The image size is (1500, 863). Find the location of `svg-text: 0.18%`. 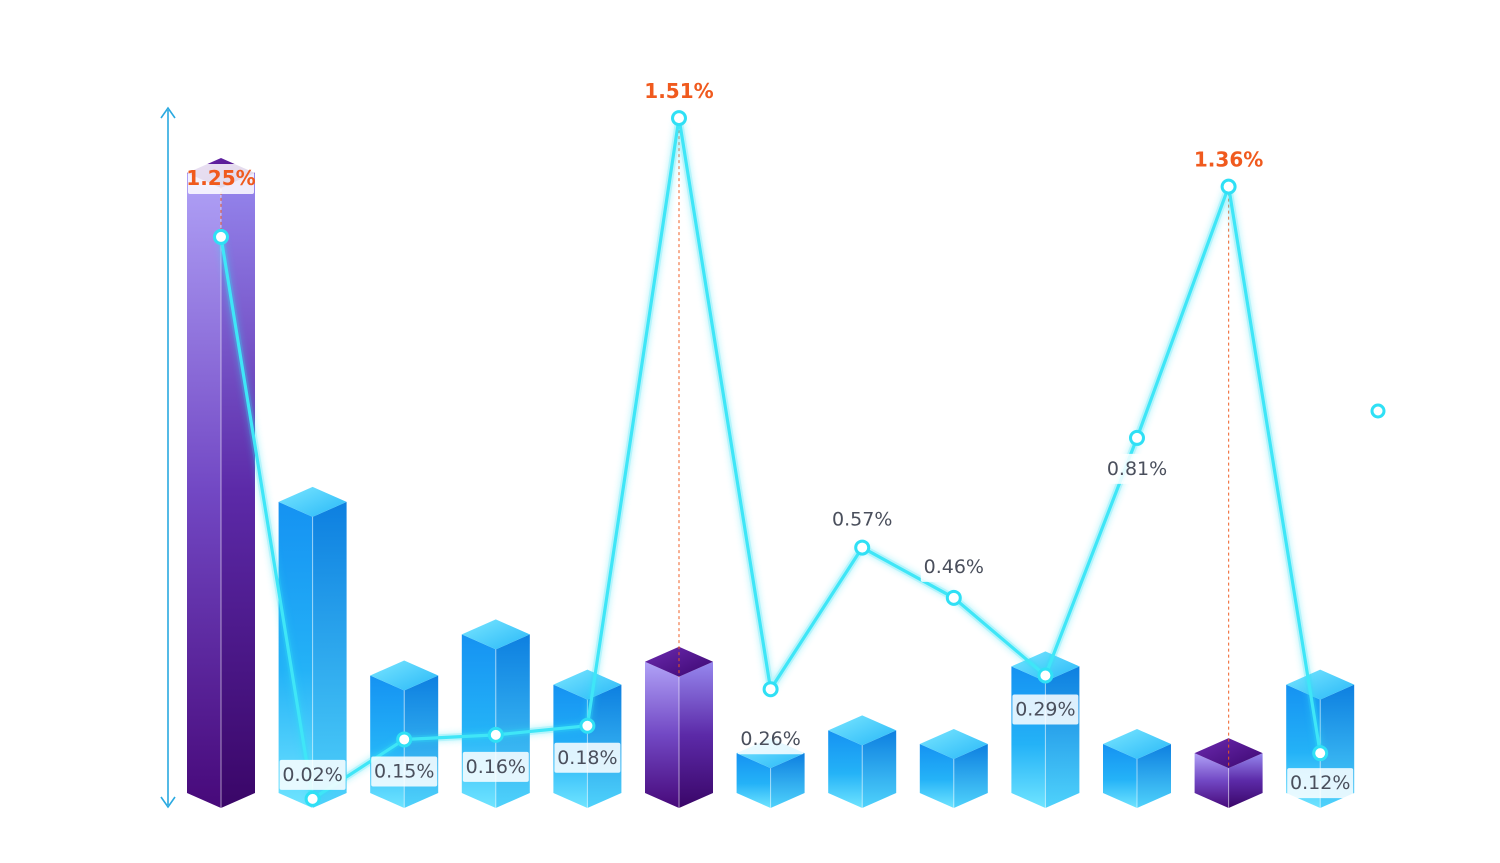

svg-text: 0.18% is located at coordinates (587, 758).